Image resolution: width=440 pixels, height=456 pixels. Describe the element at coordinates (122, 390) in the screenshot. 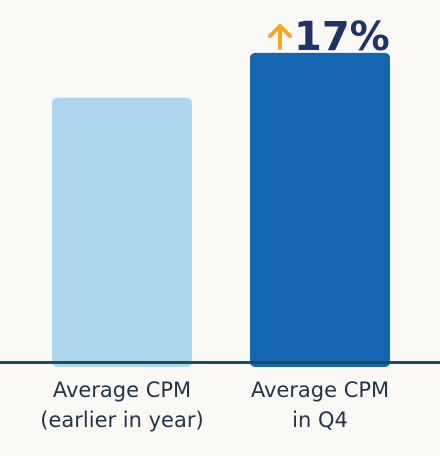

I see `x-tick-label-1-line-1: Average CPM` at that location.